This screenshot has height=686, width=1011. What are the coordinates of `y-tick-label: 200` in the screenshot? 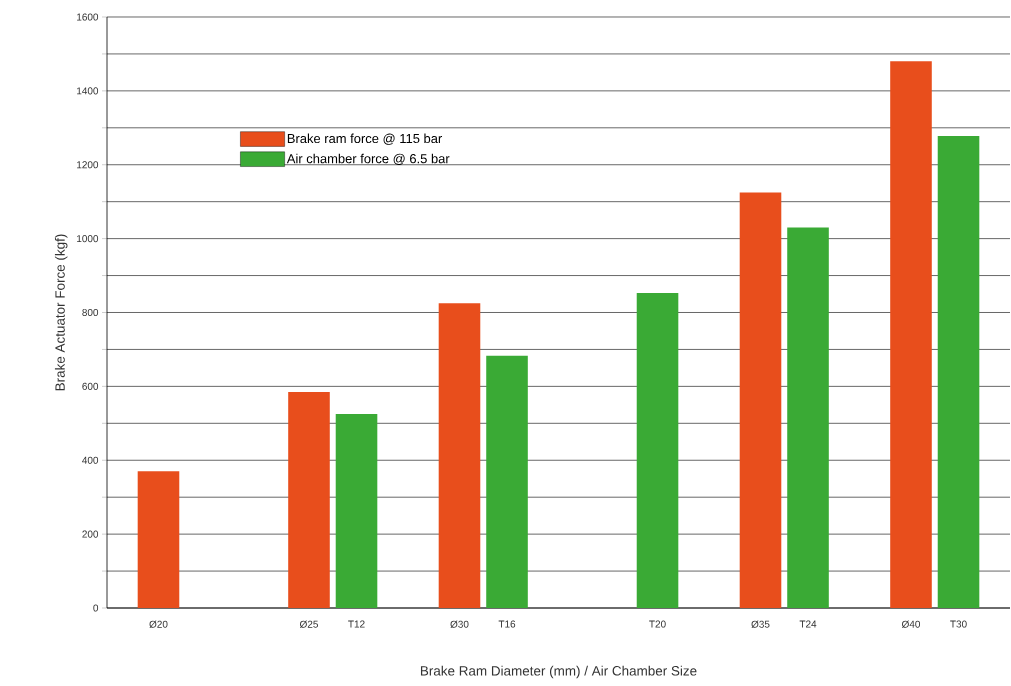 It's located at (90, 534).